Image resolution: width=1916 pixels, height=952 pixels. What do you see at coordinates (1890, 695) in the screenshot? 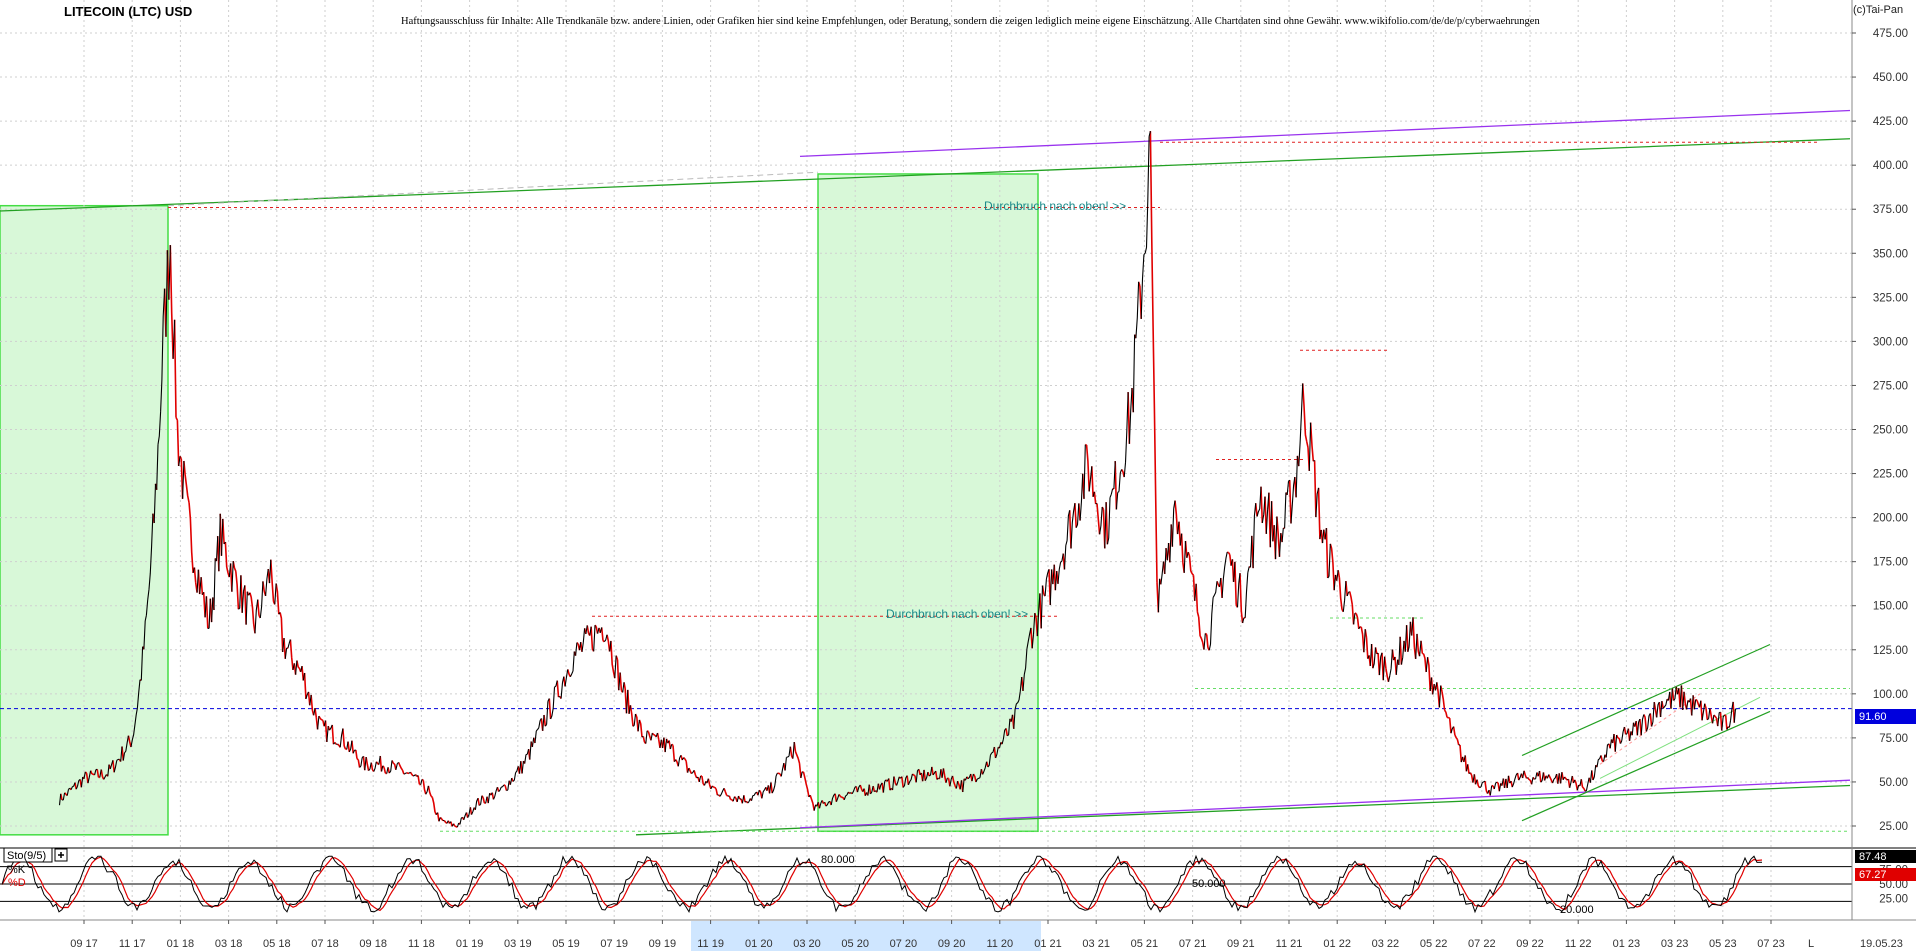
I see `y-tick-label: 100.00` at bounding box center [1890, 695].